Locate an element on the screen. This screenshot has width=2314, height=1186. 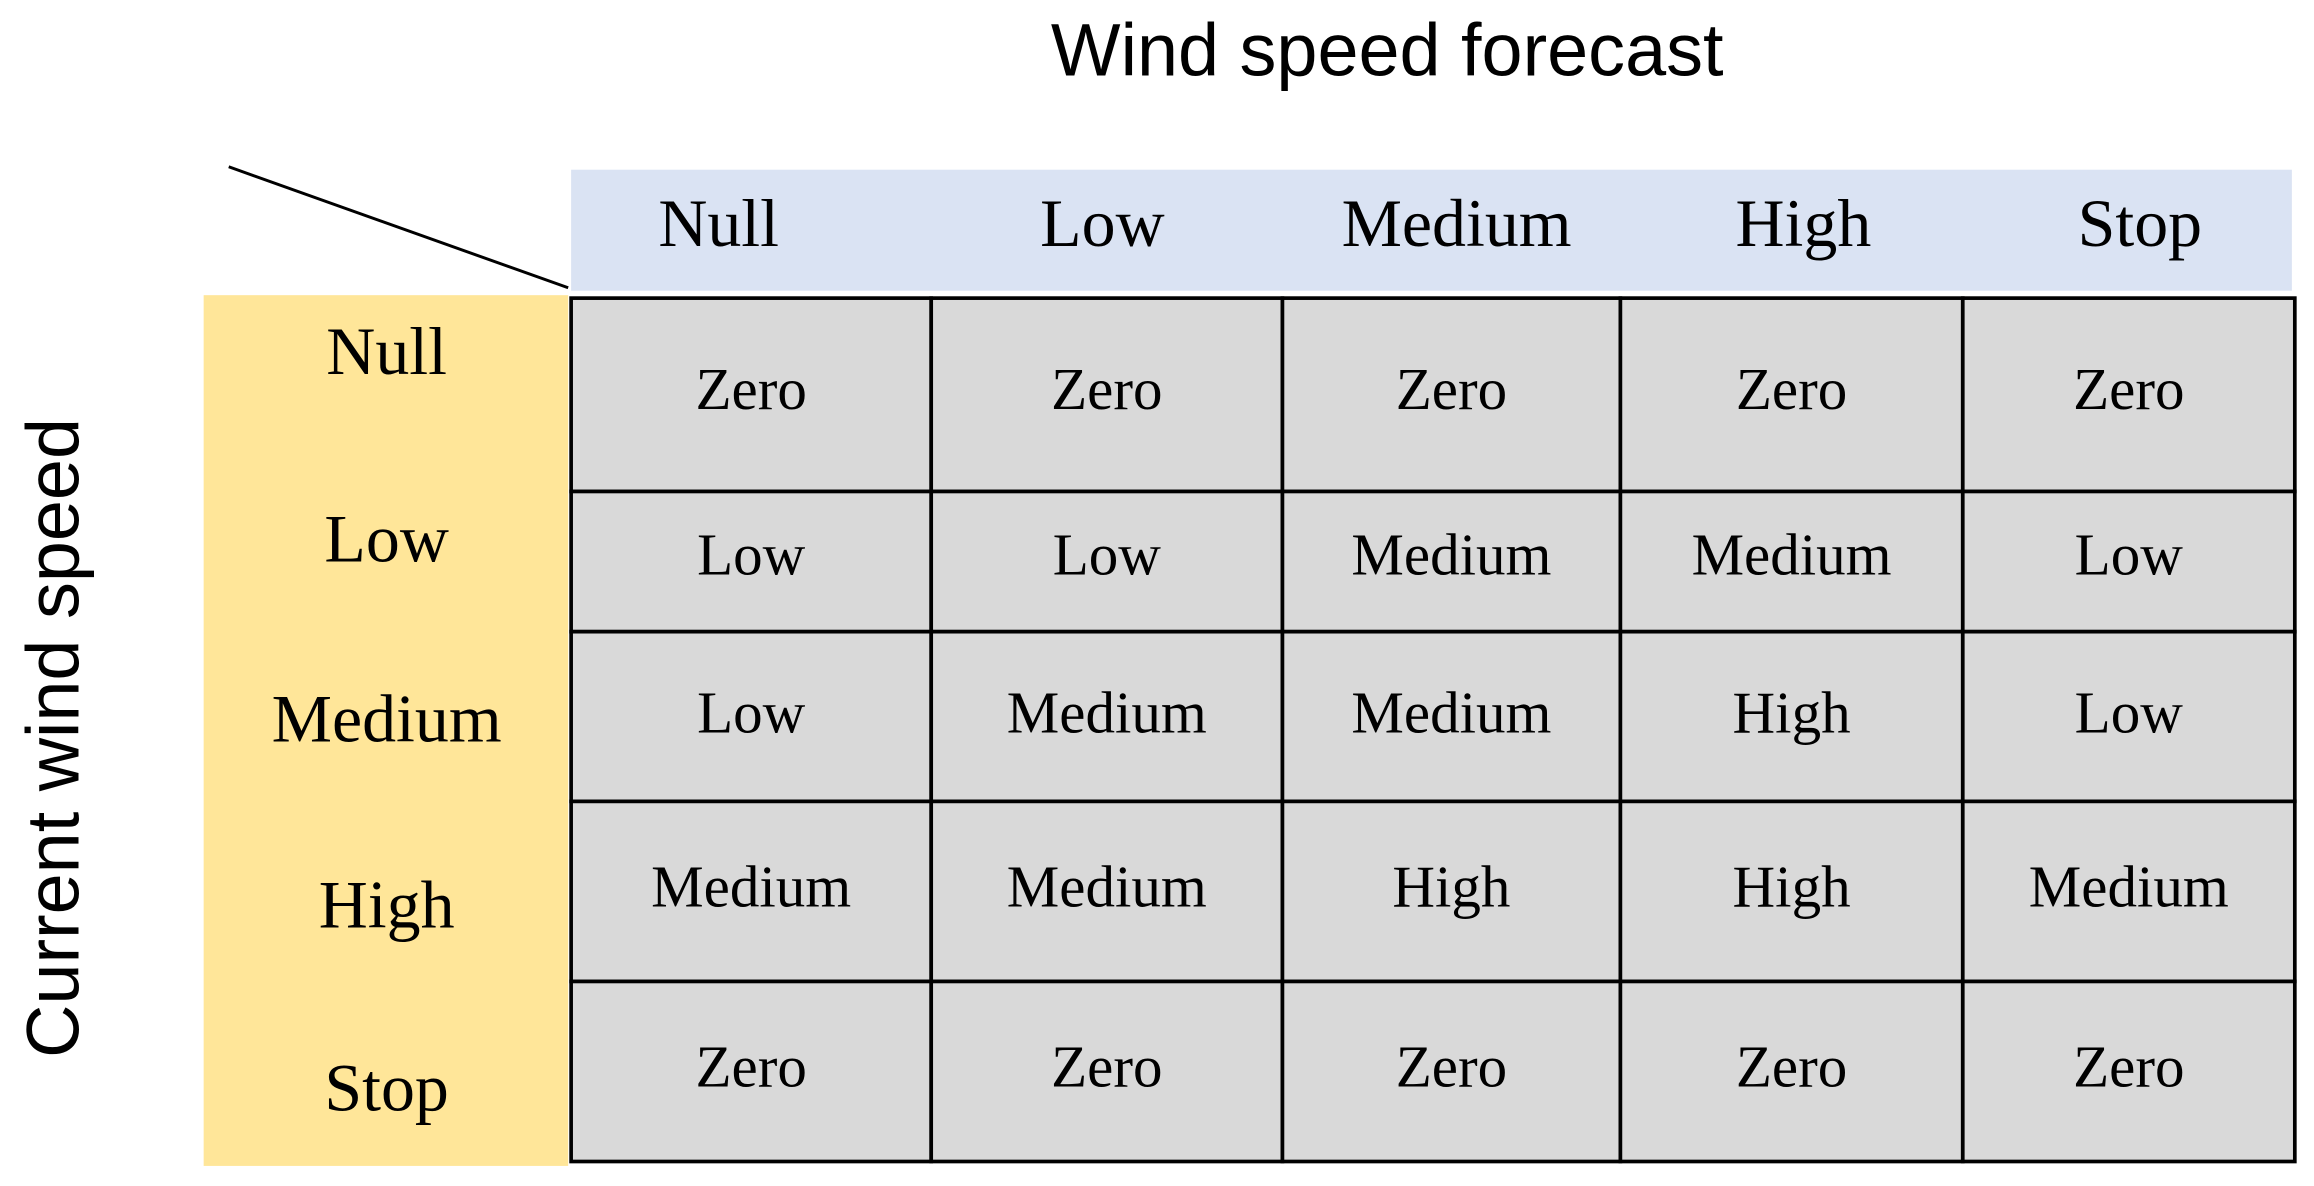
row-header-band is located at coordinates (386, 730).